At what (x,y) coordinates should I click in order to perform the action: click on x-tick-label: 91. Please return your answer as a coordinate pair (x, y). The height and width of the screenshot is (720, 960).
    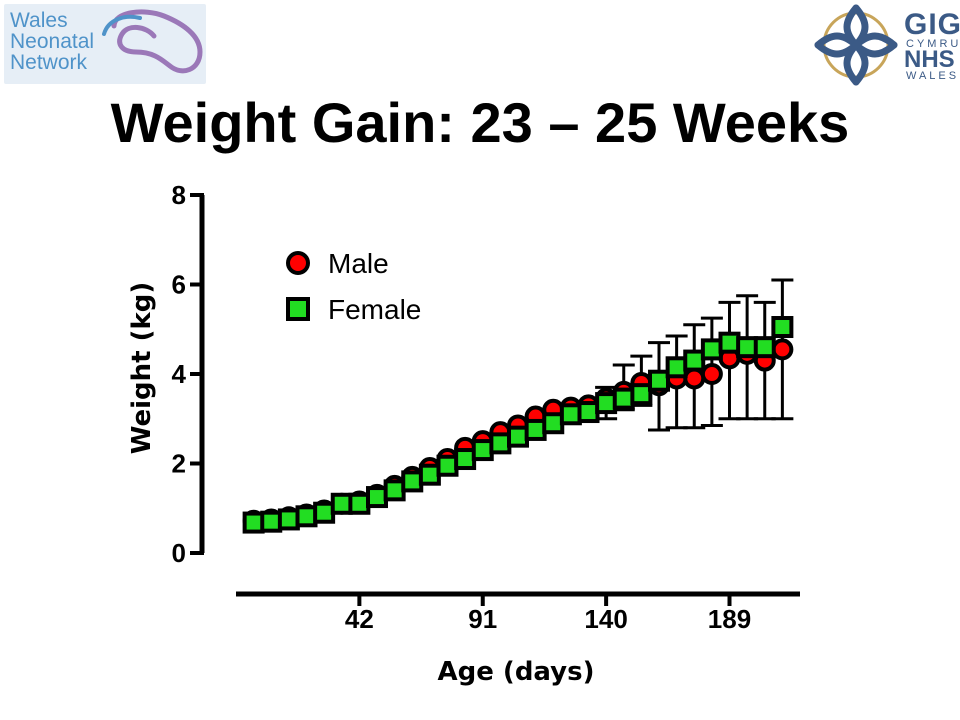
    Looking at the image, I should click on (482, 619).